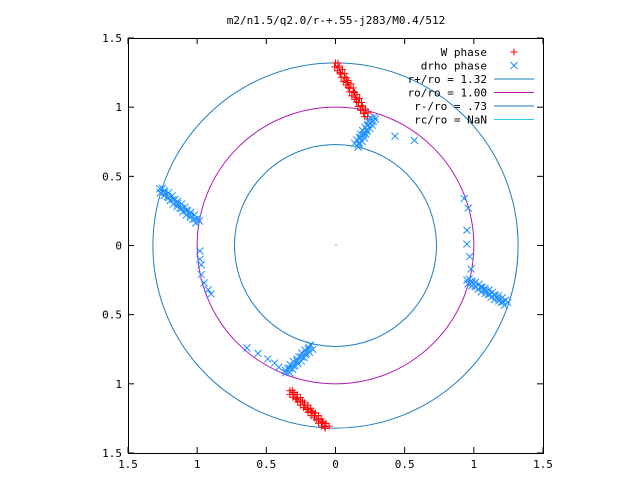 This screenshot has width=640, height=480. I want to click on legend-label: r+/ro = 1.32, so click(447, 79).